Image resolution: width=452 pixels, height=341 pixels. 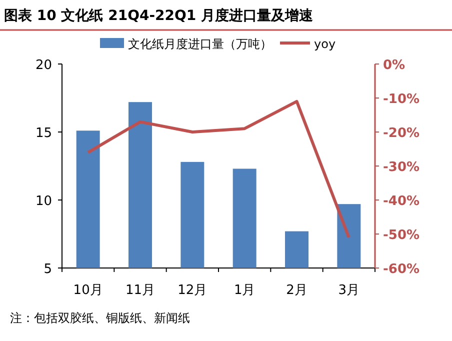 I want to click on y2-tick-label: -30%, so click(x=401, y=167).